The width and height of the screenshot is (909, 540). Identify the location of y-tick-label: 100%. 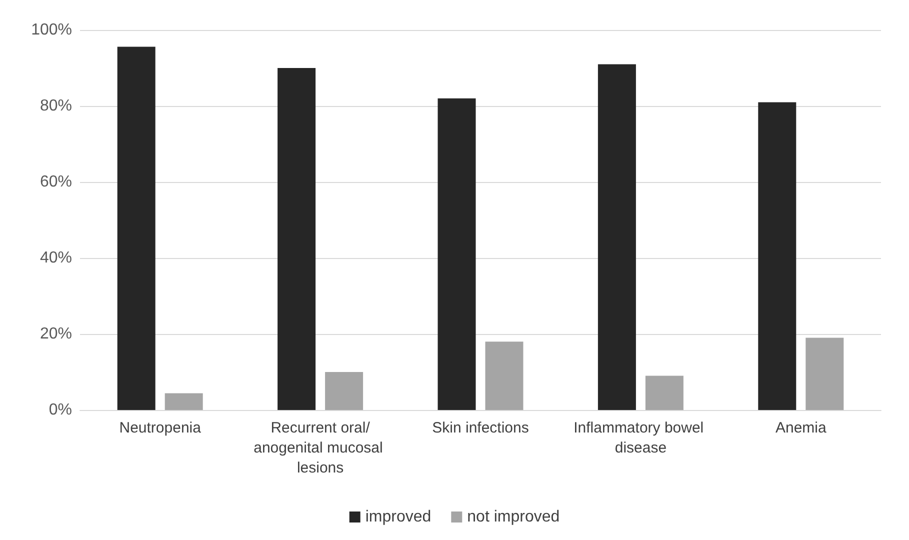
(51, 30).